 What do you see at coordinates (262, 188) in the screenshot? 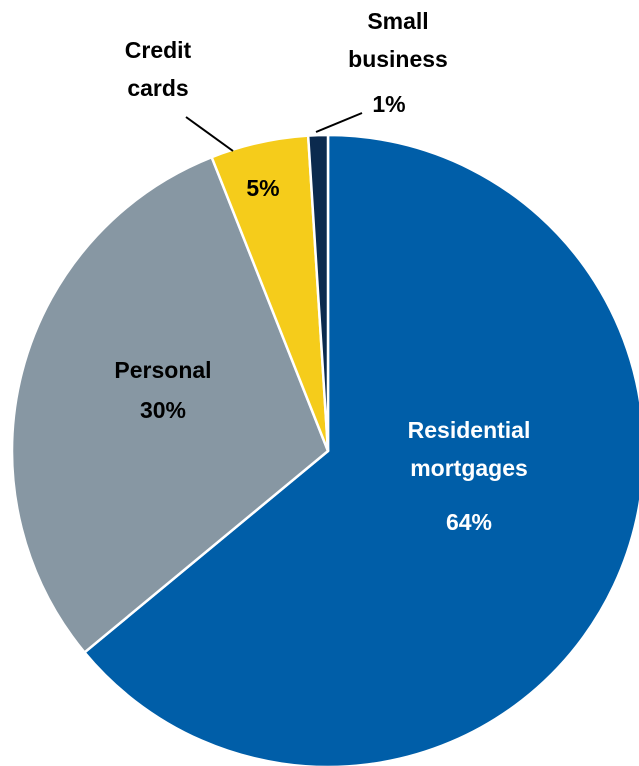
I see `slice-value-credit-cards: 5%` at bounding box center [262, 188].